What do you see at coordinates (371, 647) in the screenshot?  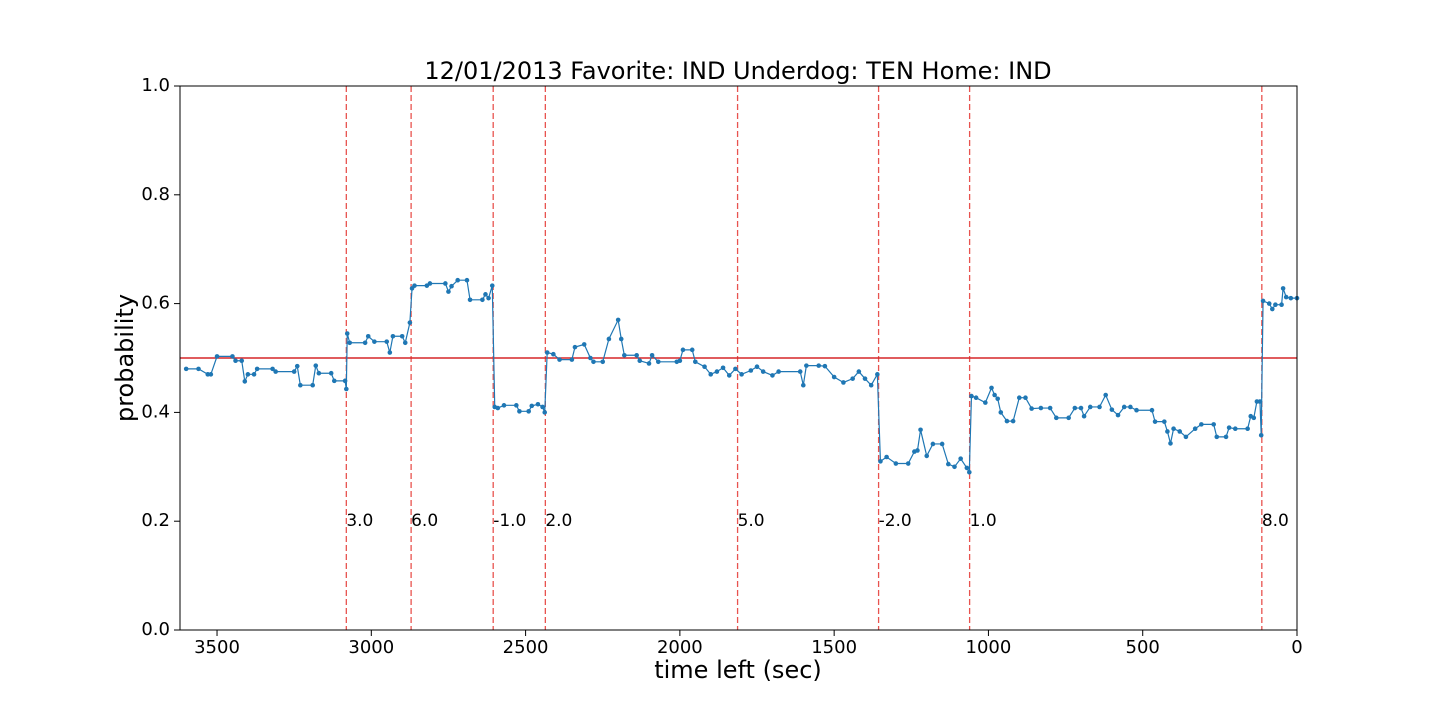 I see `x-tick-label: 3000` at bounding box center [371, 647].